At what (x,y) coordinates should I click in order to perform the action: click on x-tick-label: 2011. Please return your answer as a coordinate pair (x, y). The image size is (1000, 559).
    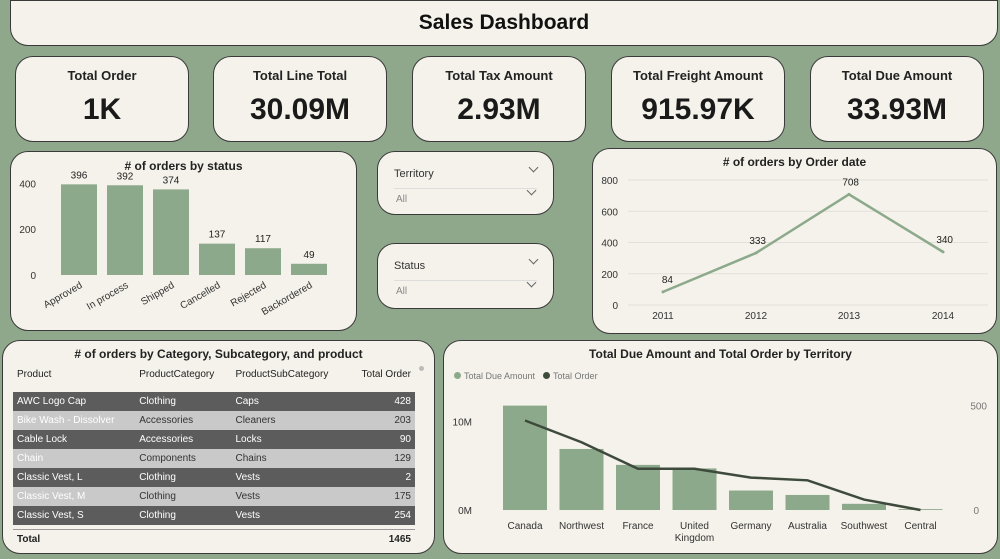
    Looking at the image, I should click on (663, 316).